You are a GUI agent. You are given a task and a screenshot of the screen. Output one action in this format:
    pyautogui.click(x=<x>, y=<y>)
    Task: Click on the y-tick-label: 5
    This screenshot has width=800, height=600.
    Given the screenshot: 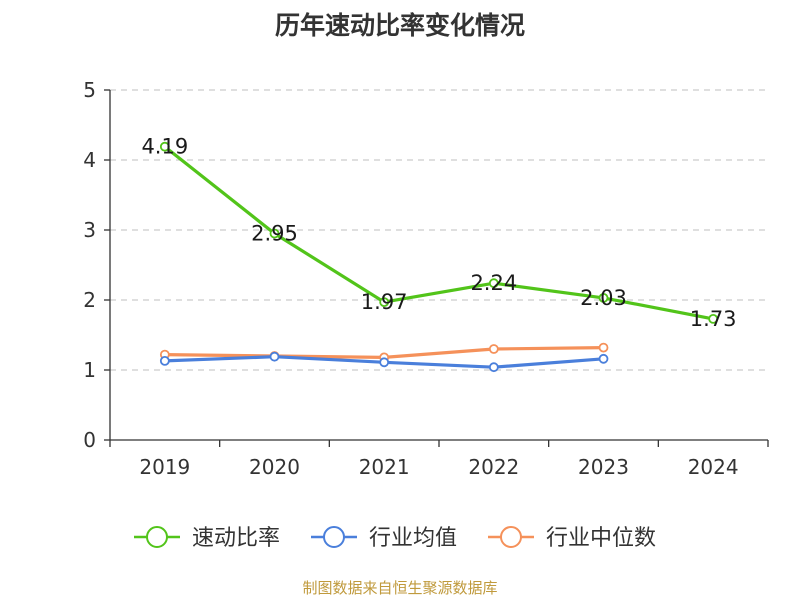 What is the action you would take?
    pyautogui.click(x=89, y=90)
    